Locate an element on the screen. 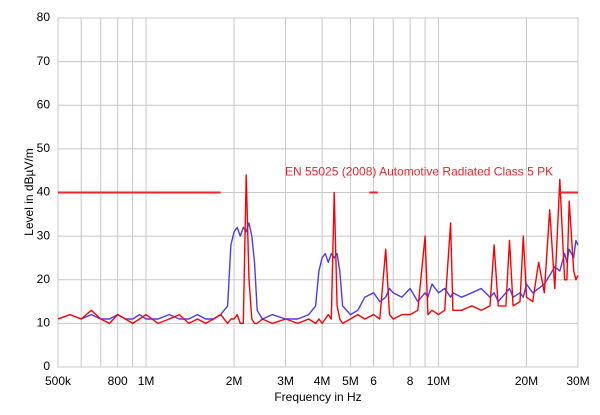  y-axis-label: Level in dBµV/m is located at coordinates (29, 192).